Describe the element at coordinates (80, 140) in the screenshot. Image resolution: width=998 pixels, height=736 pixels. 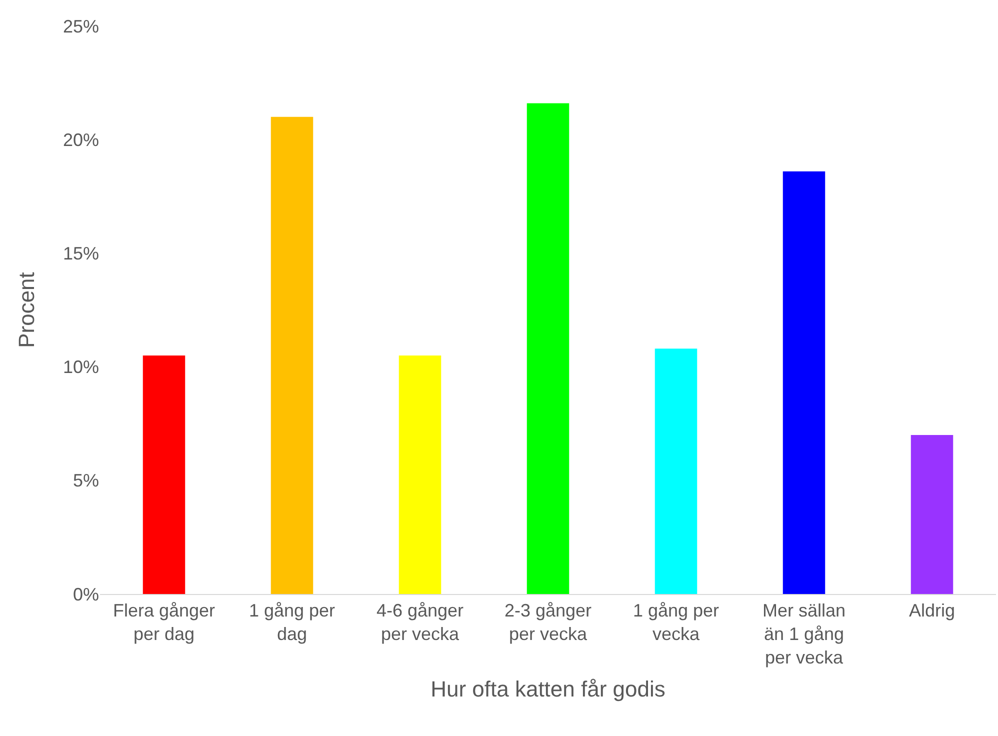
I see `y-tick-label: 20%` at that location.